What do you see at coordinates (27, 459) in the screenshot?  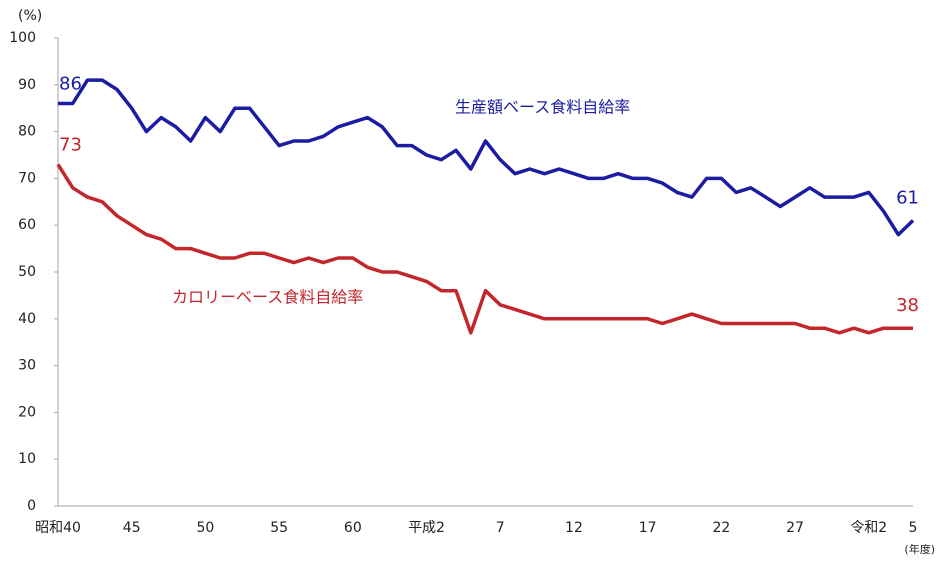 I see `y-tick-label: 10` at bounding box center [27, 459].